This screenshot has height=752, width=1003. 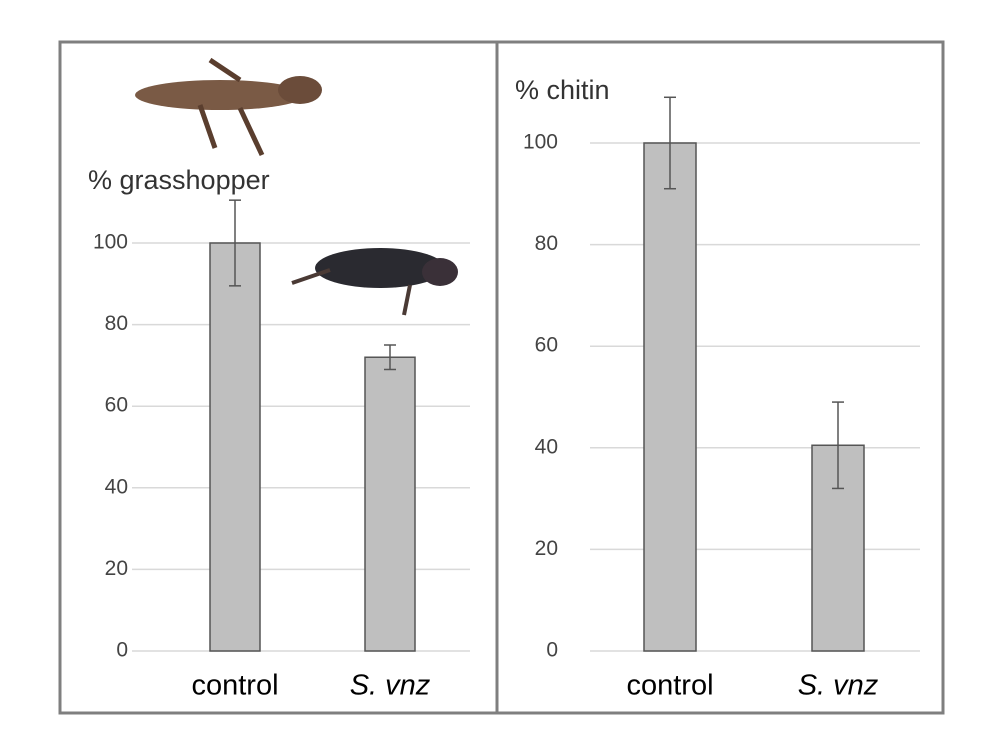 What do you see at coordinates (228, 107) in the screenshot?
I see `grasshopper-image` at bounding box center [228, 107].